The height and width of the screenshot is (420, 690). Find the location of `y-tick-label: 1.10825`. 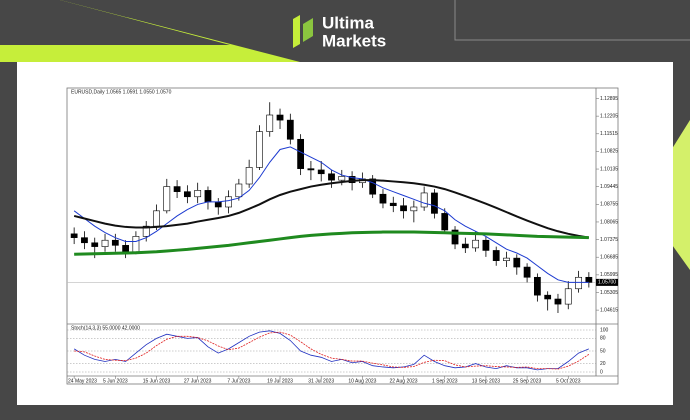

y-tick-label: 1.10825 is located at coordinates (609, 152).